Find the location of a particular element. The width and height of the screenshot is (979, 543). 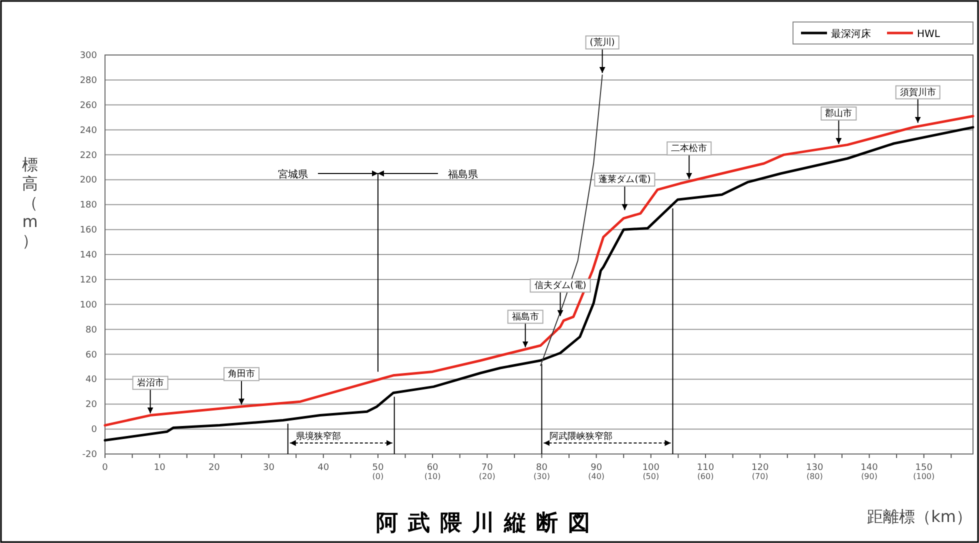

x-tick-label: 40 is located at coordinates (324, 468).